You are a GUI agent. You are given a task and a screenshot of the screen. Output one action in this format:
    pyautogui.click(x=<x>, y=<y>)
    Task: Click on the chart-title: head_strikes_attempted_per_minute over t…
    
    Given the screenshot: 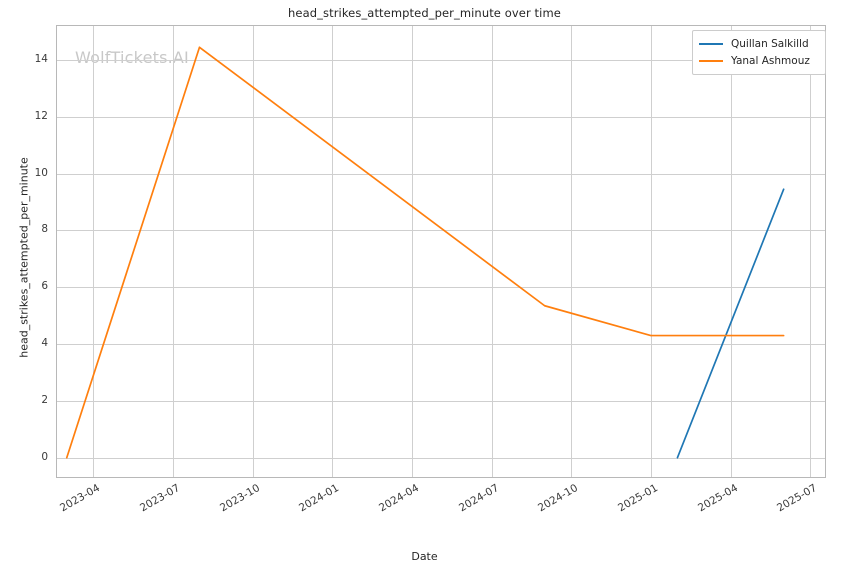 What is the action you would take?
    pyautogui.click(x=424, y=13)
    